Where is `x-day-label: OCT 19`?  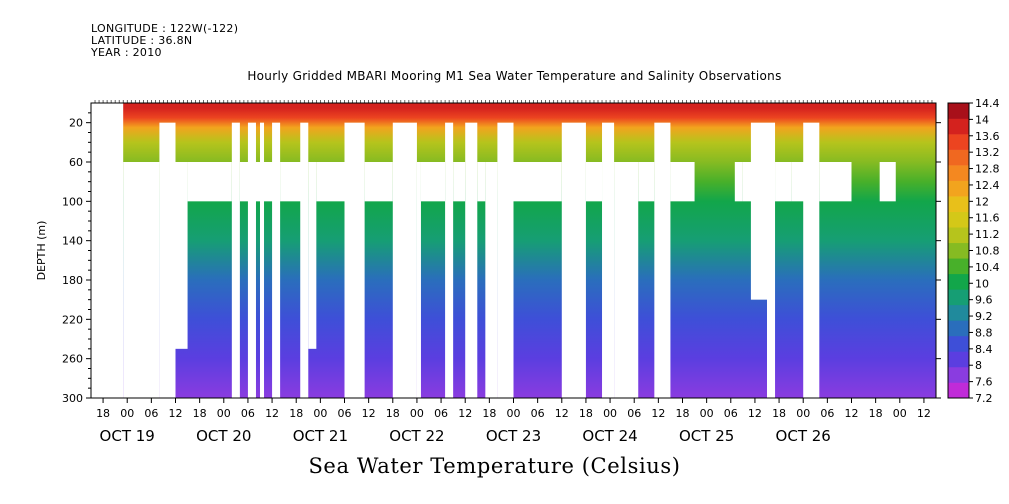 x-day-label: OCT 19 is located at coordinates (127, 436).